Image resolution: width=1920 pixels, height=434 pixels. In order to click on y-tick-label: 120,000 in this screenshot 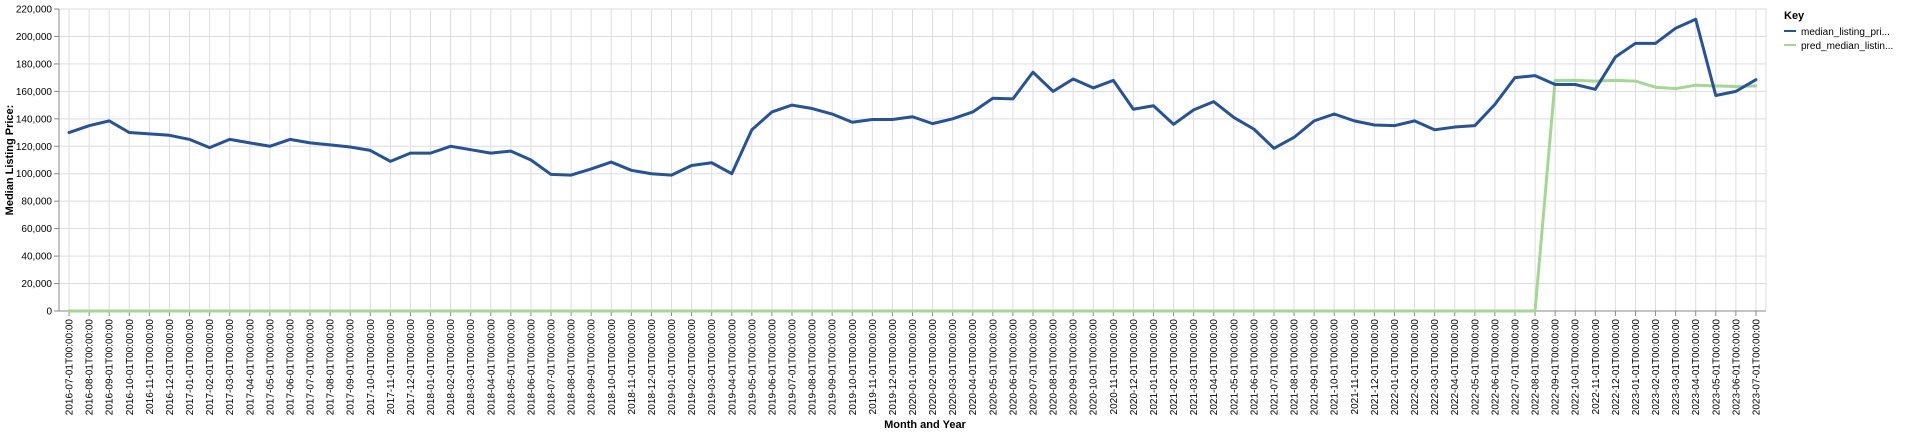, I will do `click(34, 147)`.